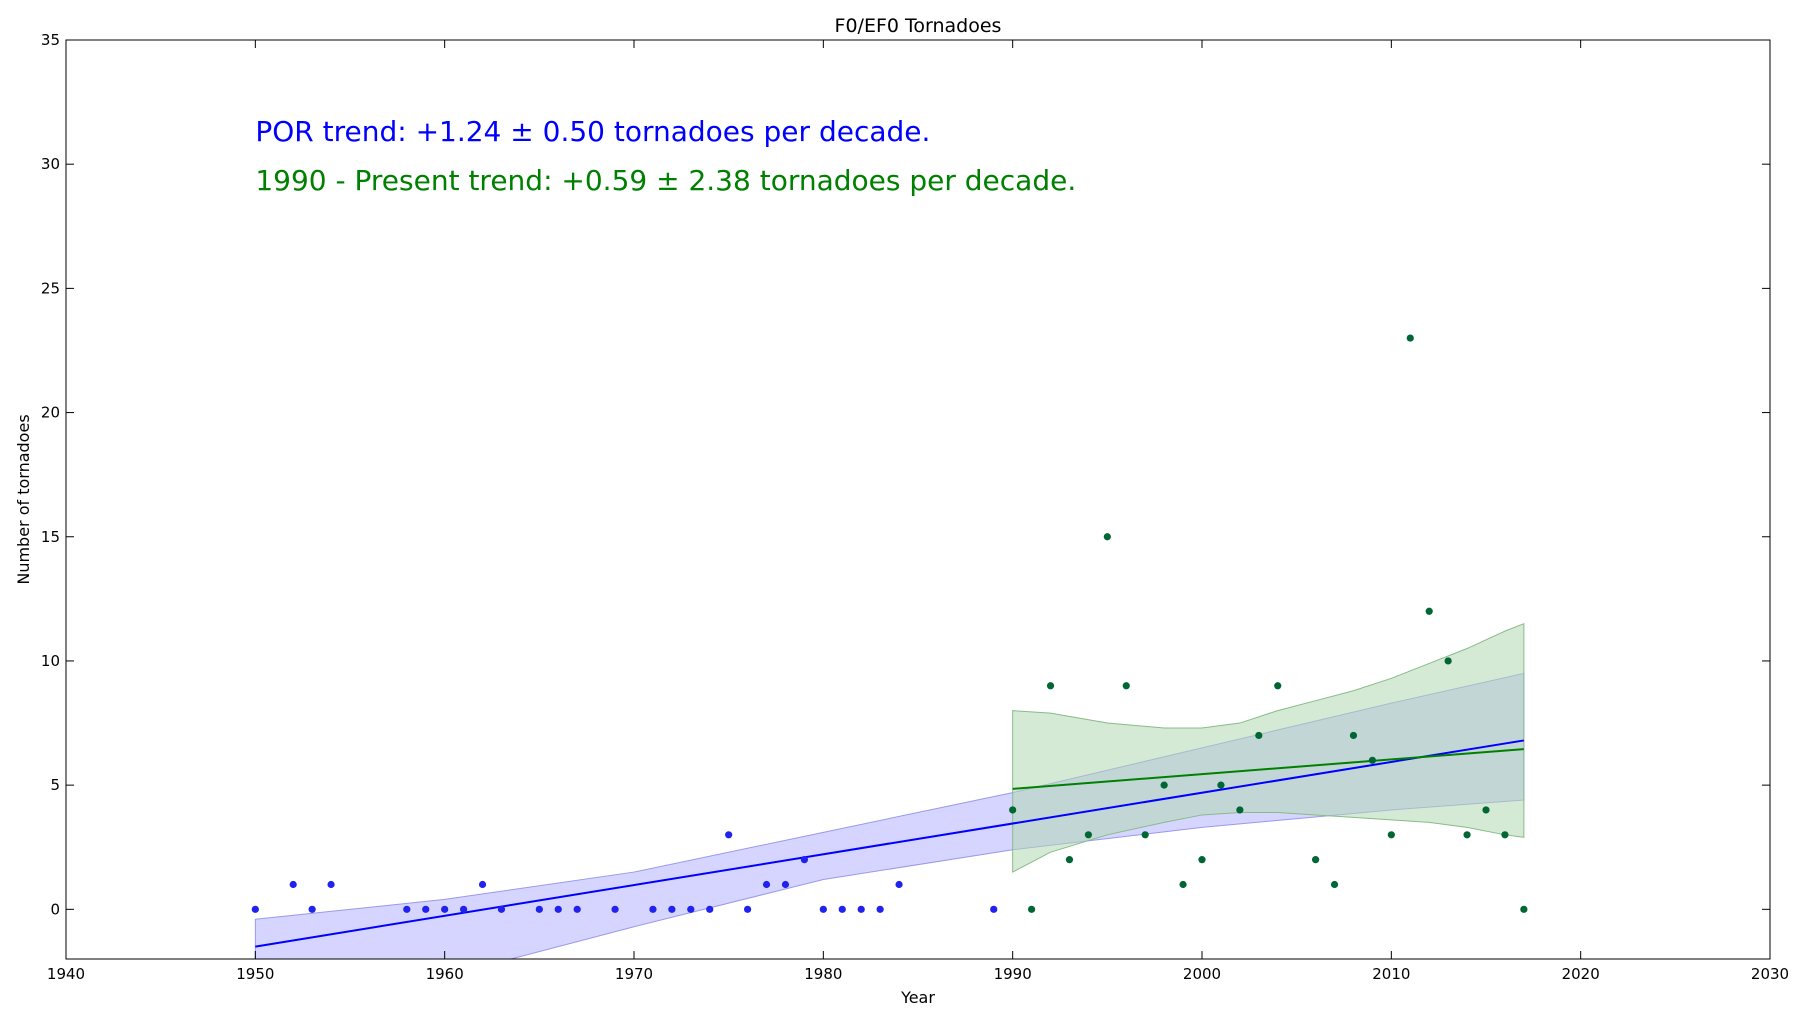  I want to click on x-tick-label: 1940, so click(66, 974).